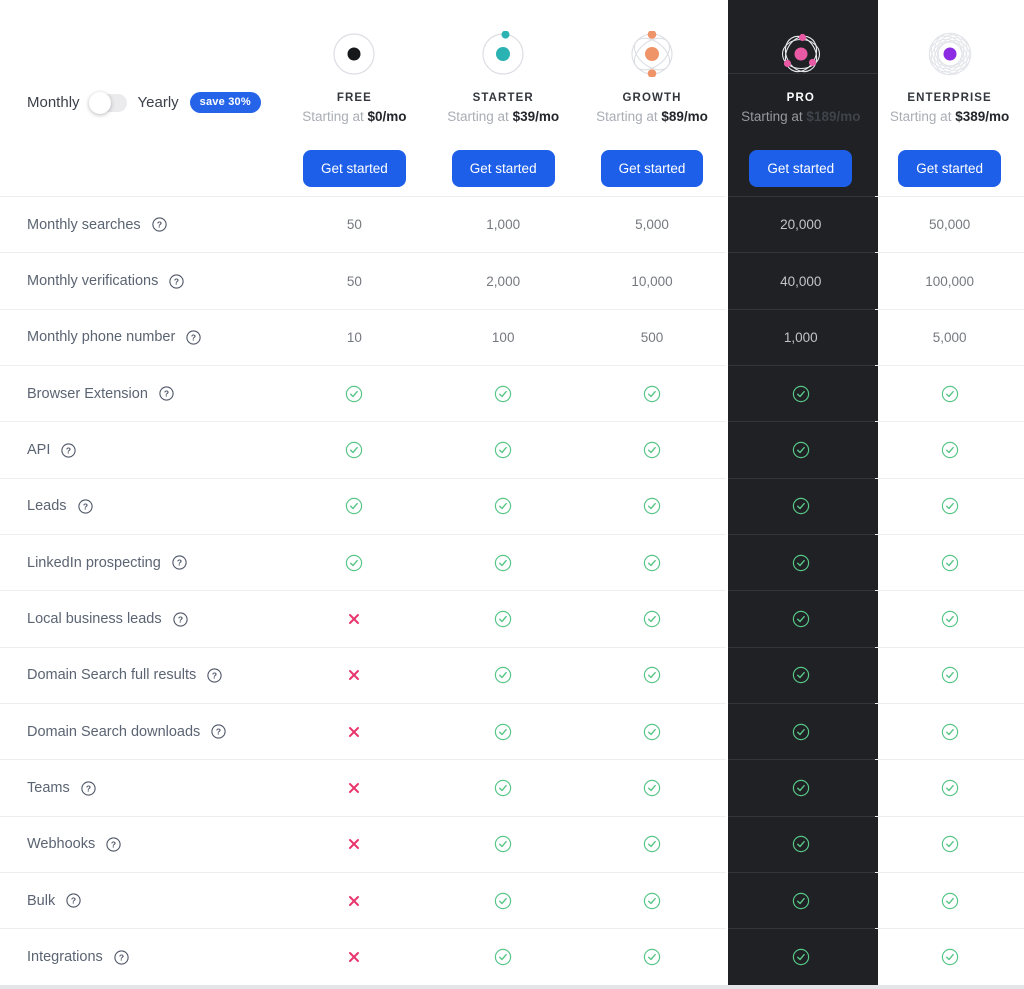 The image size is (1024, 989). What do you see at coordinates (949, 168) in the screenshot?
I see `get-started-button-enterprise: Get started` at bounding box center [949, 168].